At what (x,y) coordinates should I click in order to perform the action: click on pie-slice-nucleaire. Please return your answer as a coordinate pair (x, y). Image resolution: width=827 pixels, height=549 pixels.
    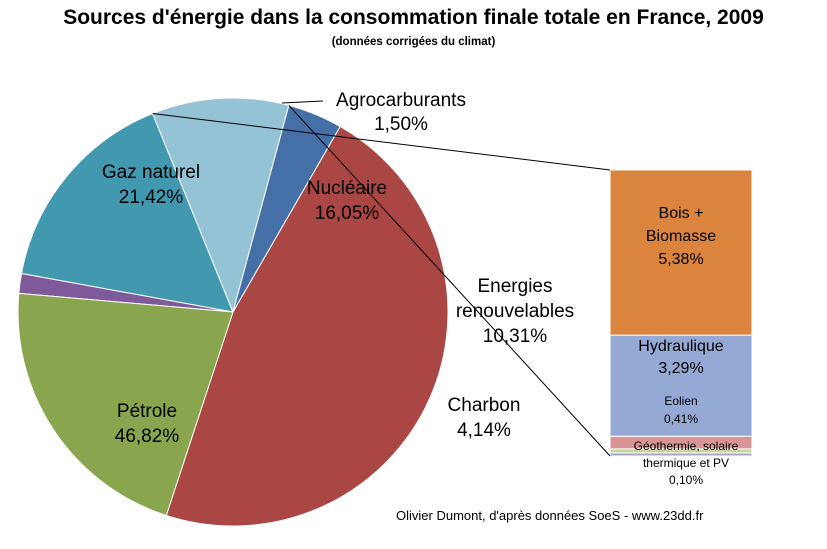
    Looking at the image, I should click on (127, 212).